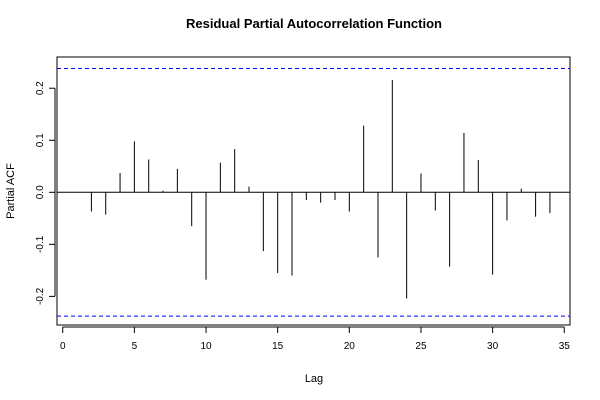  Describe the element at coordinates (63, 346) in the screenshot. I see `x-tick-label: 0` at that location.